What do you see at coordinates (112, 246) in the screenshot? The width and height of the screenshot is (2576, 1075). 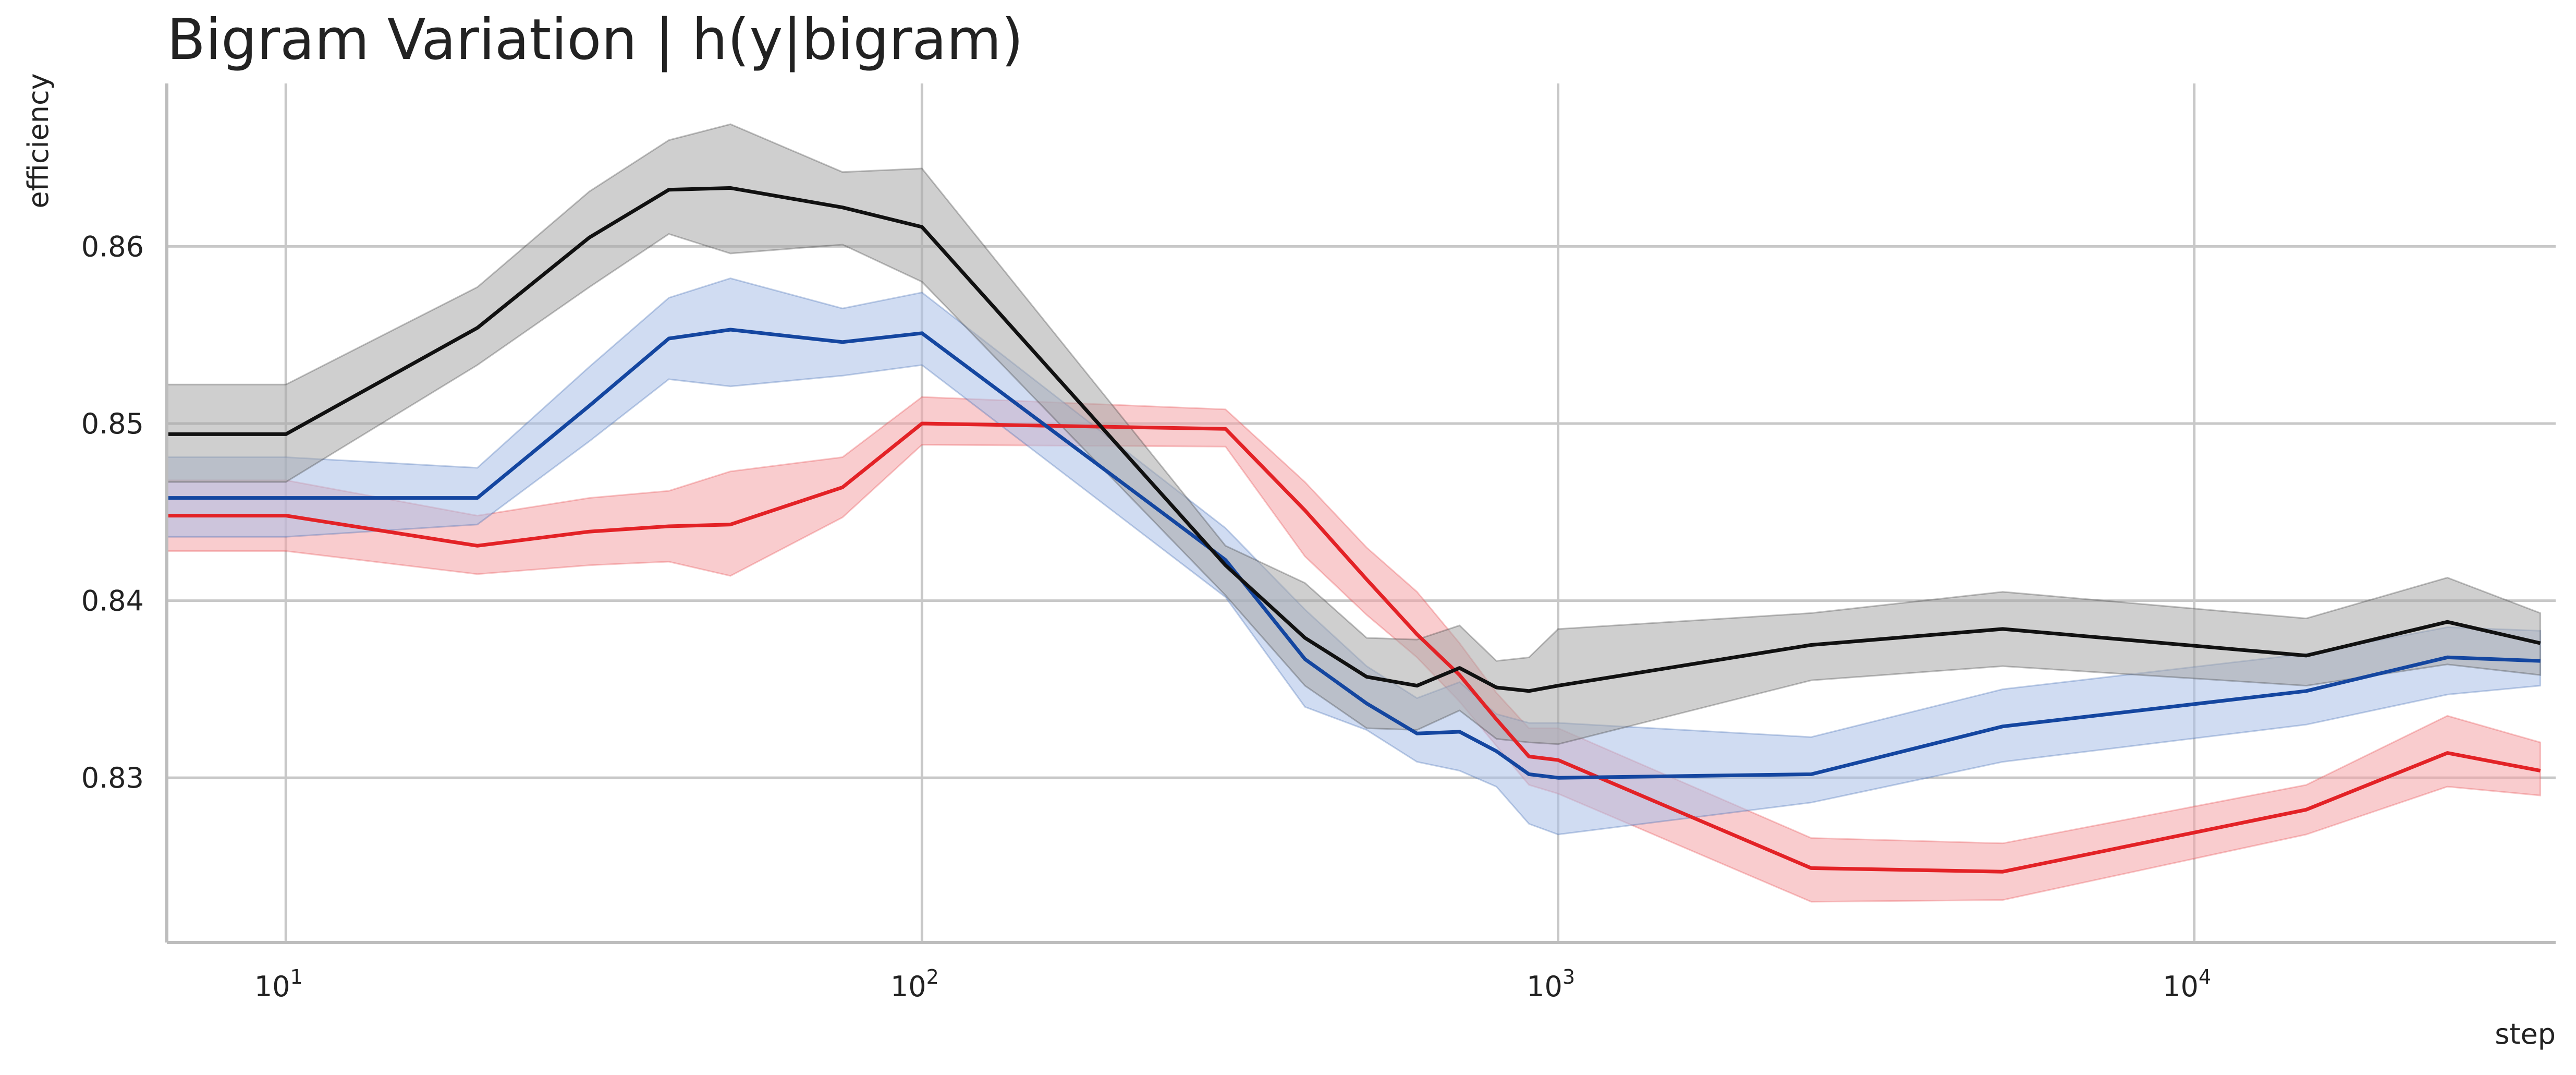 I see `y-tick-label: 0.86` at bounding box center [112, 246].